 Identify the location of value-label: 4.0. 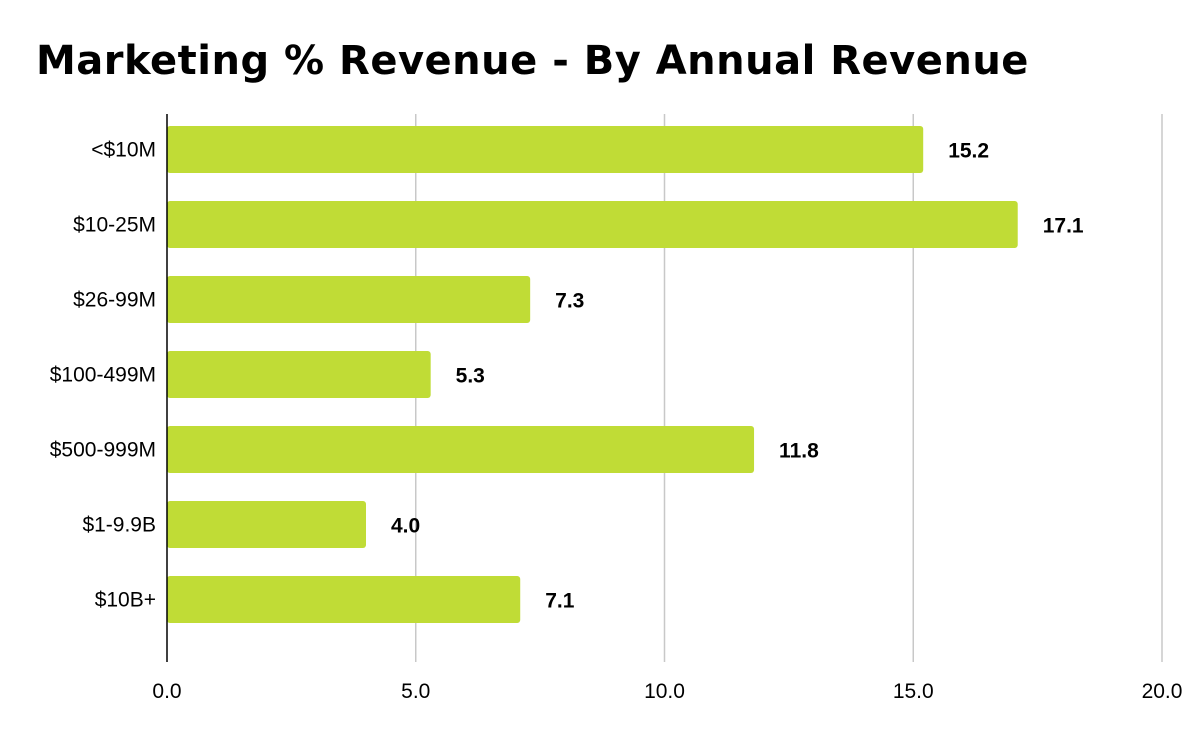
(405, 526).